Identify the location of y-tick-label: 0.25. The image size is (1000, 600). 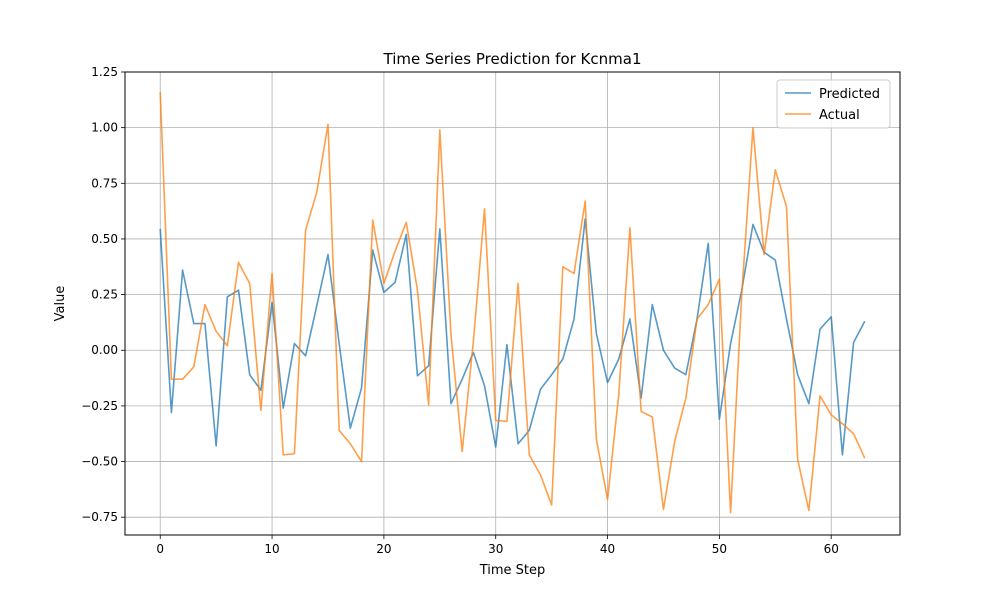
(104, 295).